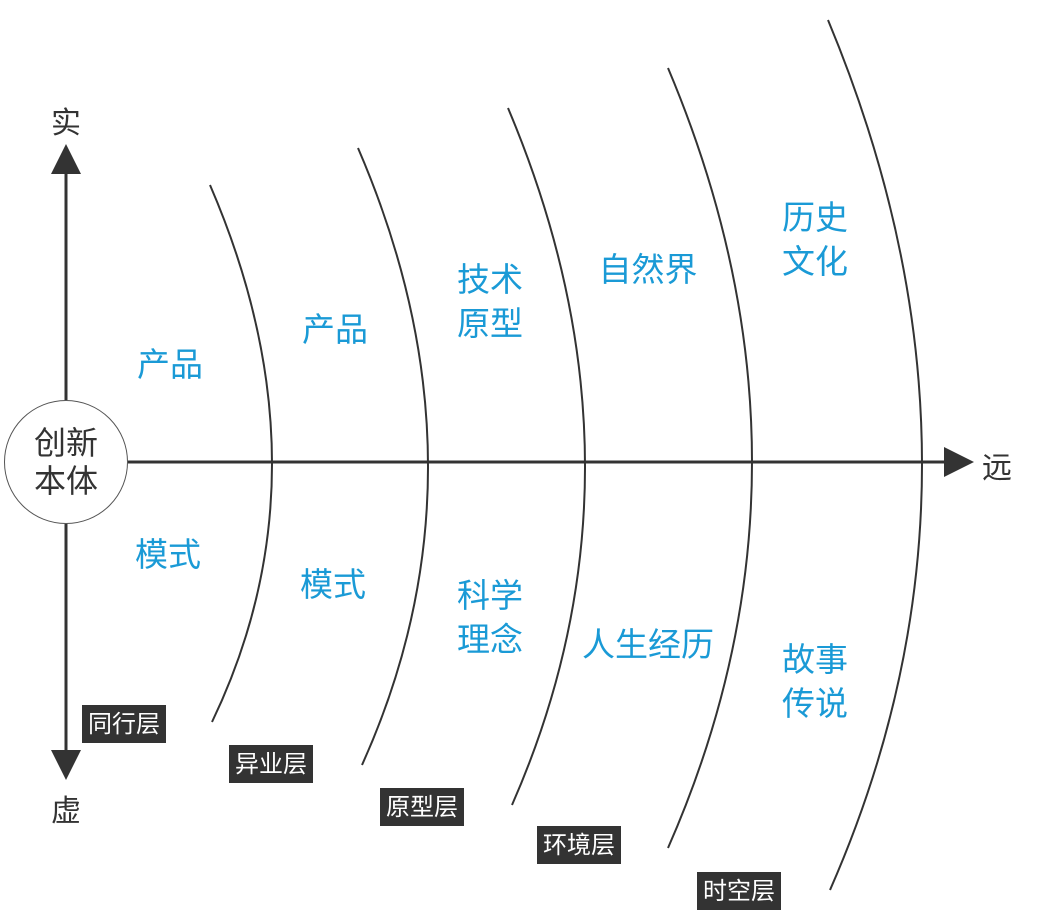 The height and width of the screenshot is (920, 1042). I want to click on upper-label-5: 历史 文化, so click(815, 239).